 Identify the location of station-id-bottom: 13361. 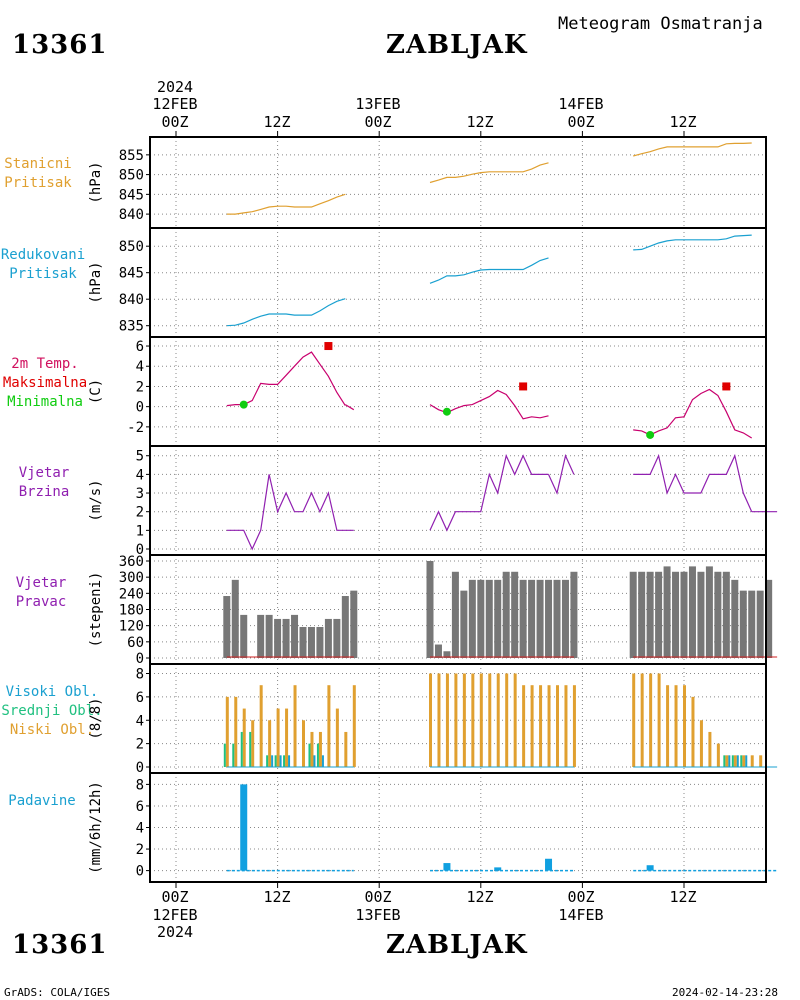
(60, 945).